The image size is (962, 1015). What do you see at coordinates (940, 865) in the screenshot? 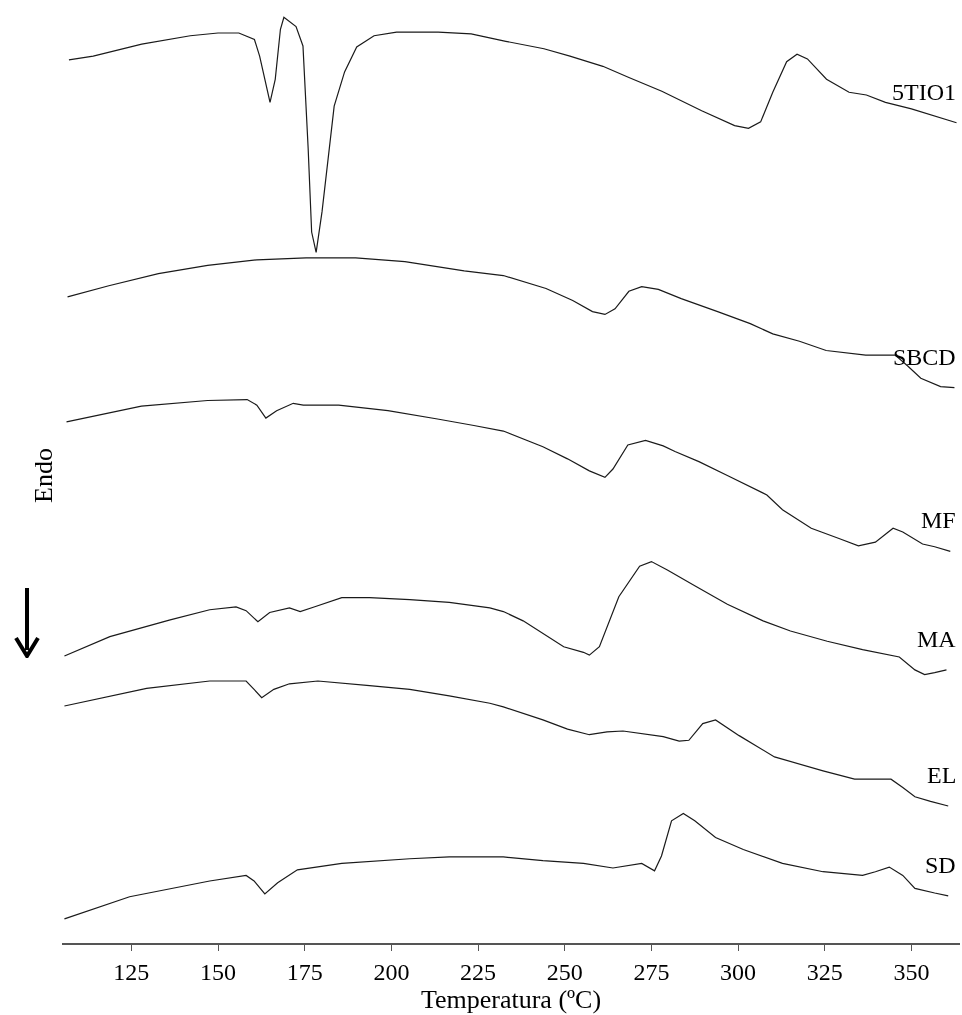
I see `series-label: SD` at bounding box center [940, 865].